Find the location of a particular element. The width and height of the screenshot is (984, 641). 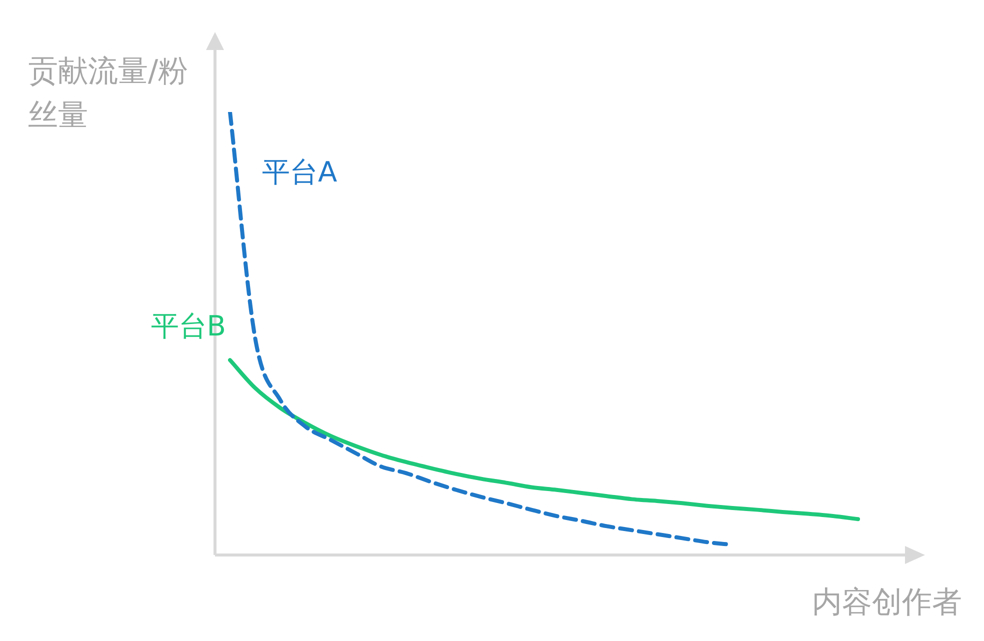

series-label: 平台B is located at coordinates (188, 325).